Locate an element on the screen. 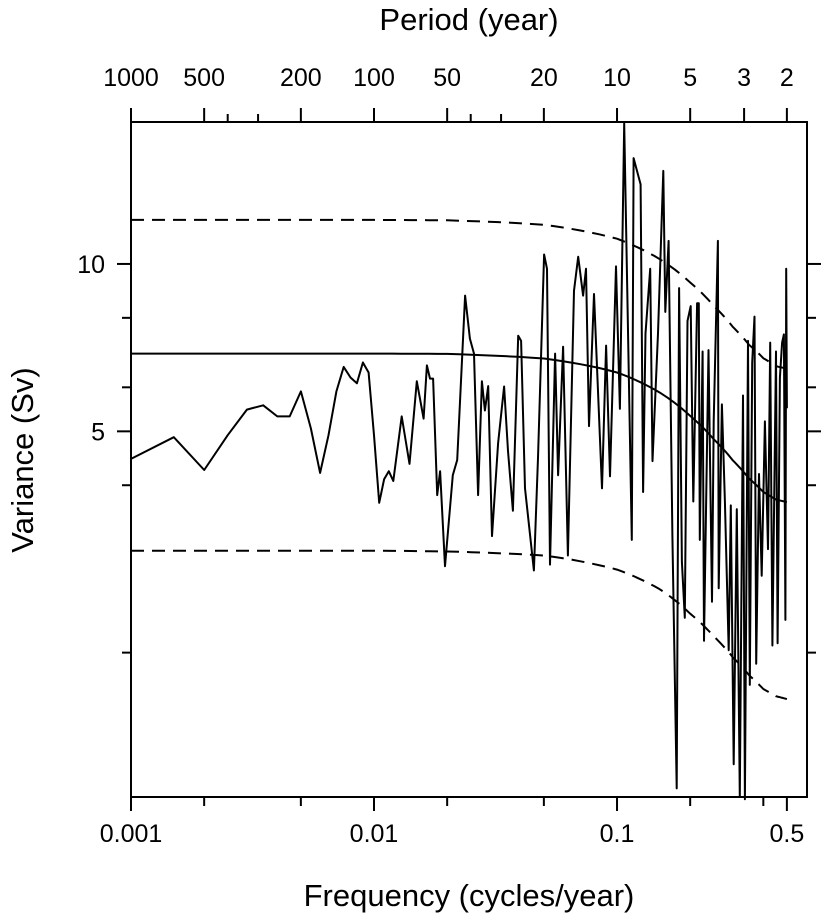  top-tick-label: 5 is located at coordinates (690, 78).